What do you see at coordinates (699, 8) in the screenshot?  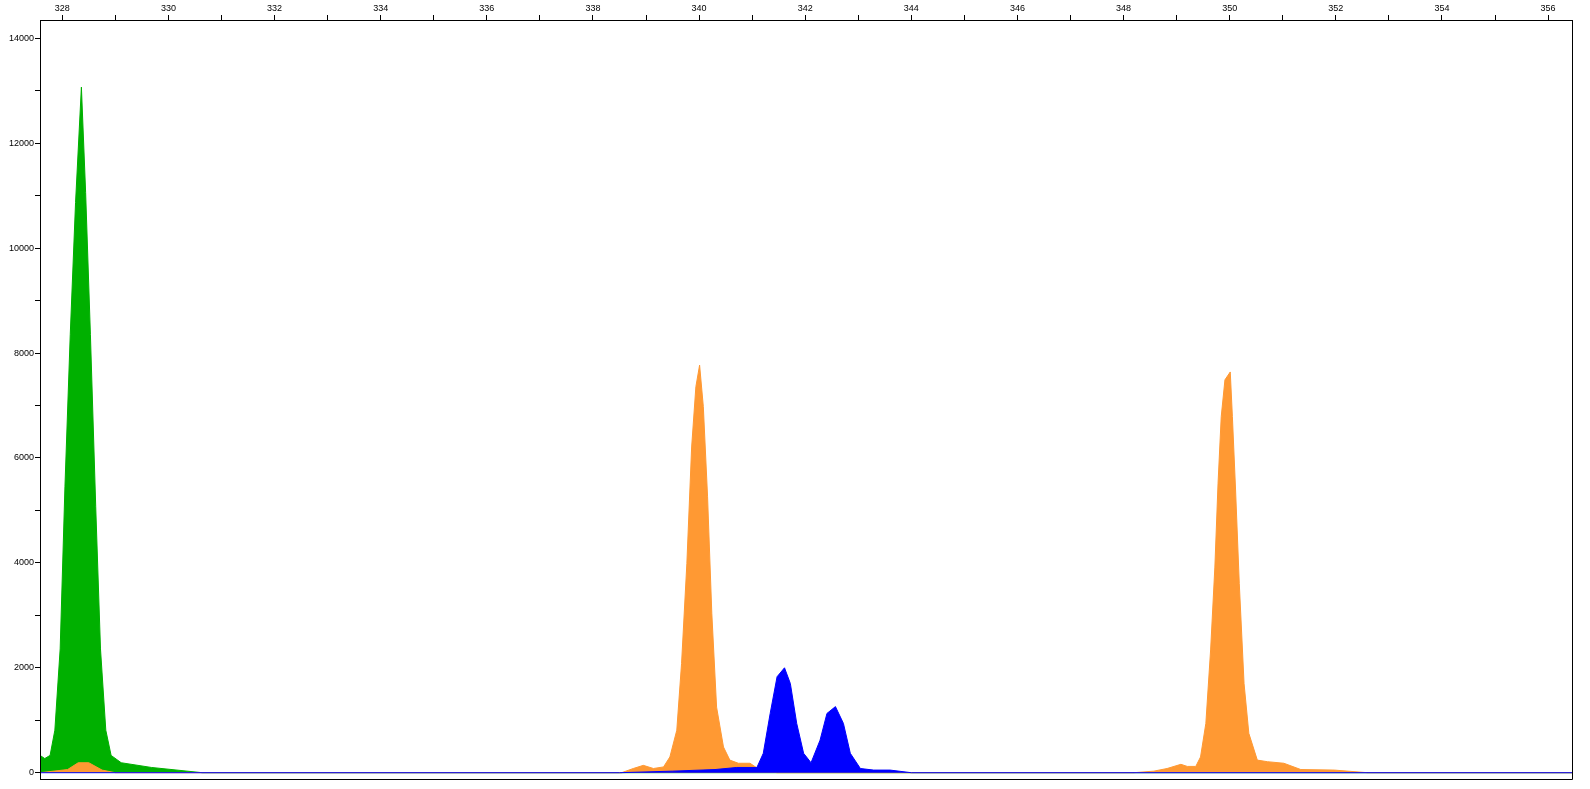 I see `x-tick-label: 340` at bounding box center [699, 8].